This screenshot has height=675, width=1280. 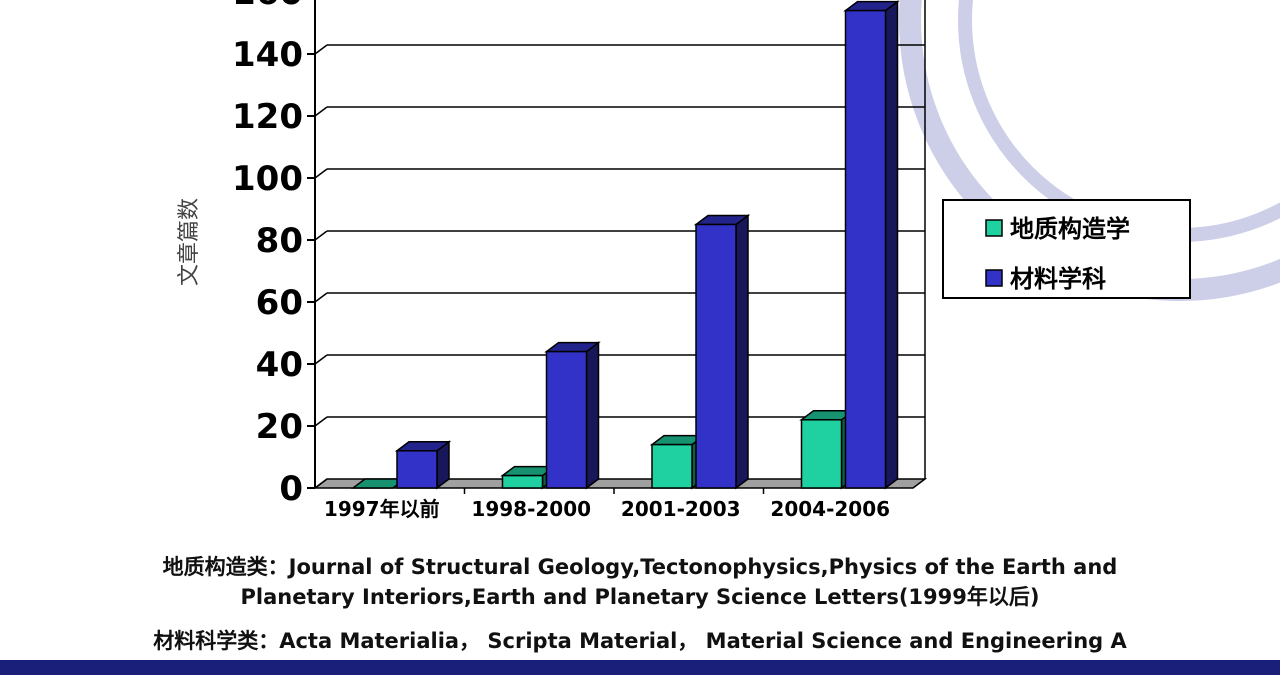 I want to click on y-axis-label: 文章篇数, so click(x=189, y=242).